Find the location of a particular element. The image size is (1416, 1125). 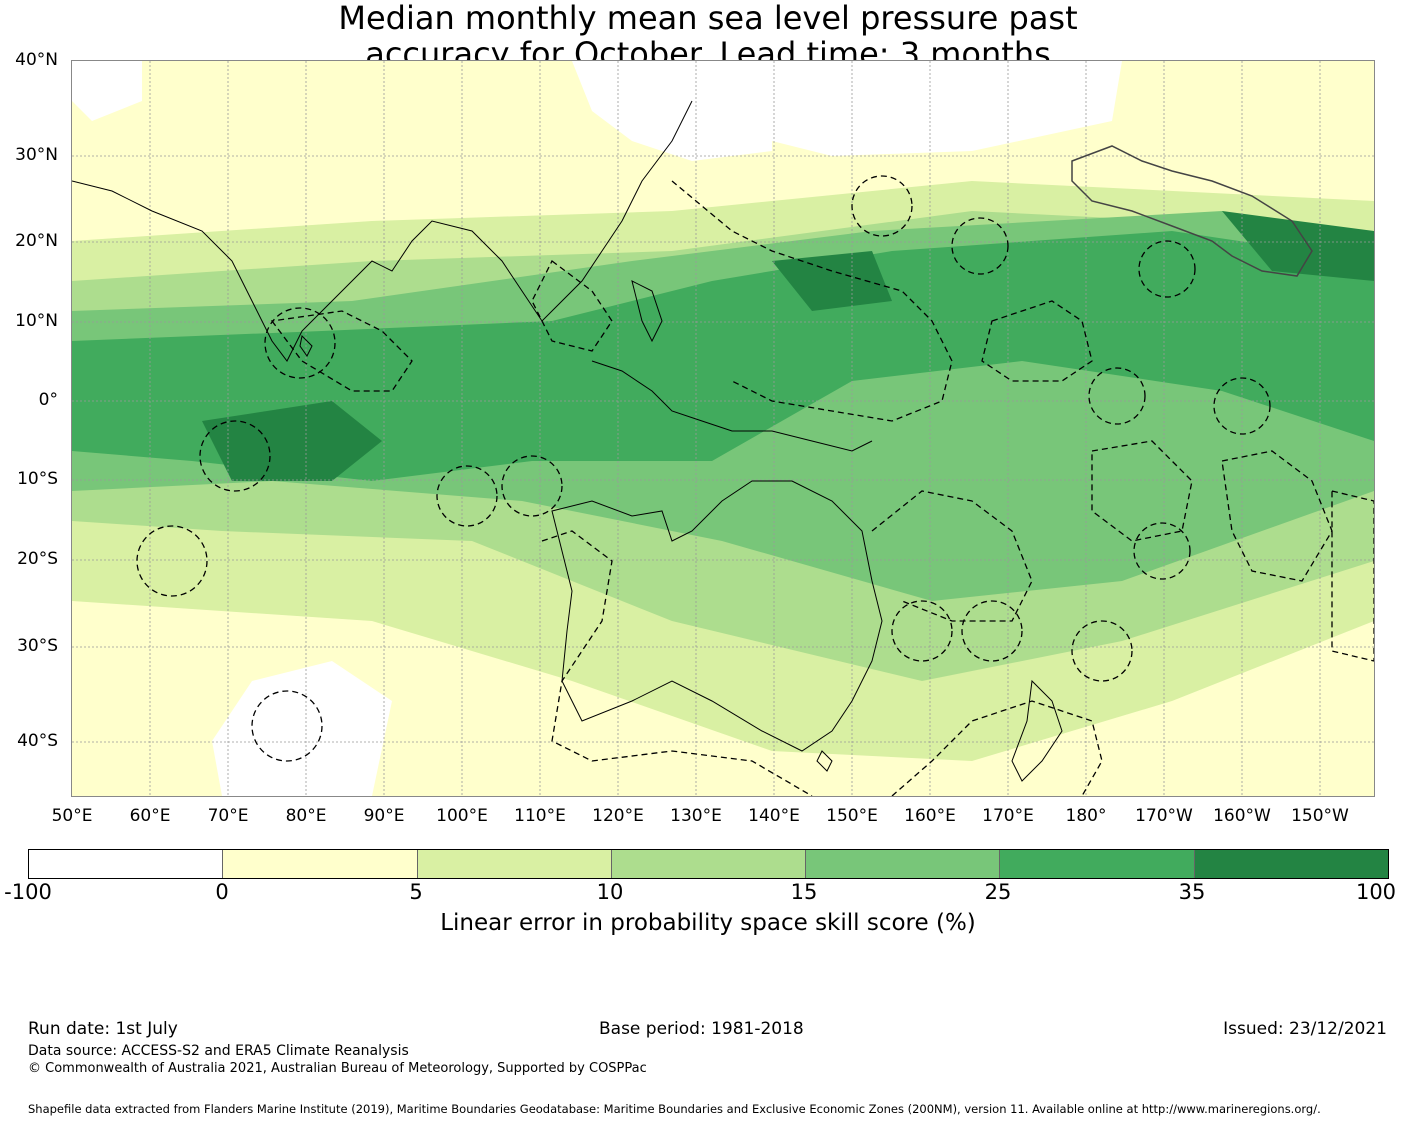

darkest-patch-hawaii is located at coordinates (1298, 246).